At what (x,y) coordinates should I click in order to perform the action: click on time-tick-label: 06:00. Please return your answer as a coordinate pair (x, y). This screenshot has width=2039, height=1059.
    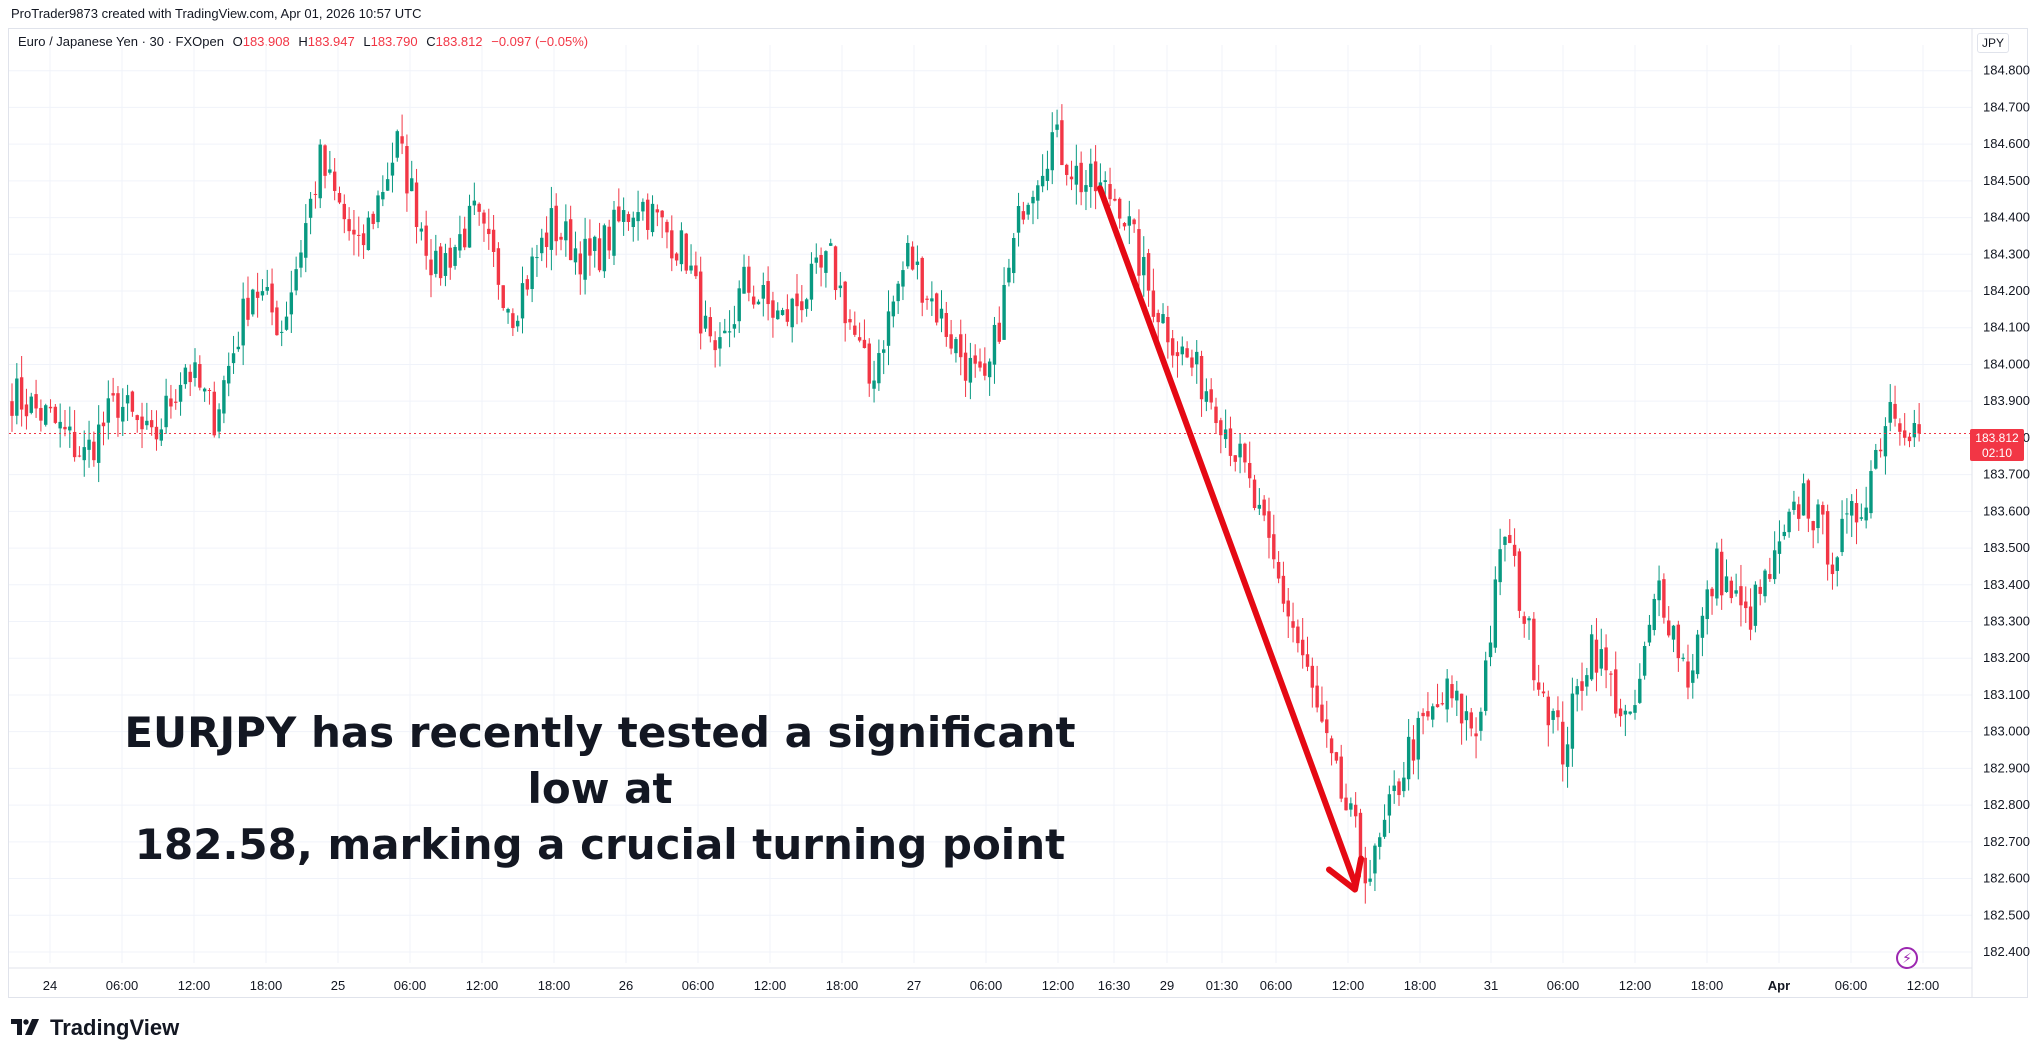
    Looking at the image, I should click on (698, 985).